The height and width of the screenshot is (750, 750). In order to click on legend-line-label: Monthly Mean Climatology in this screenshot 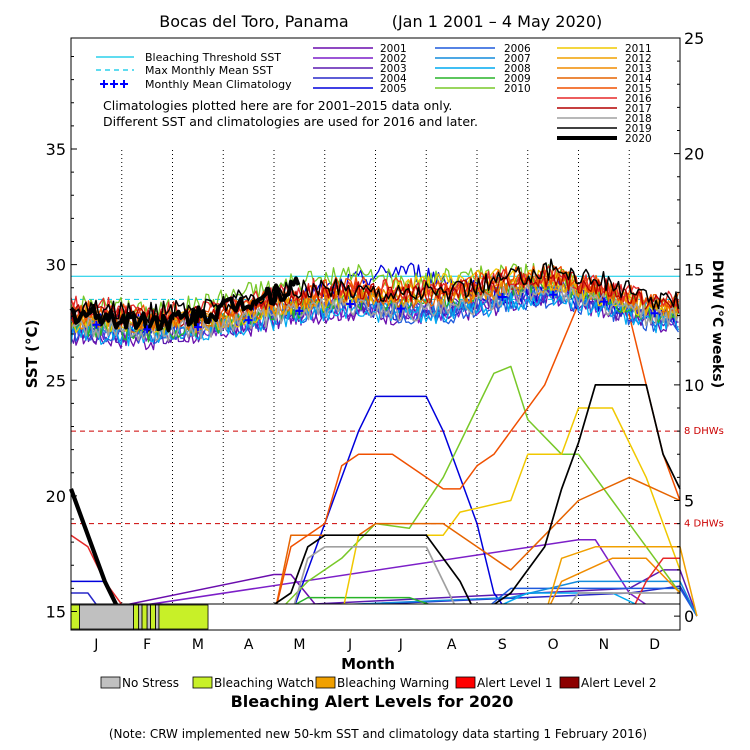, I will do `click(218, 84)`.